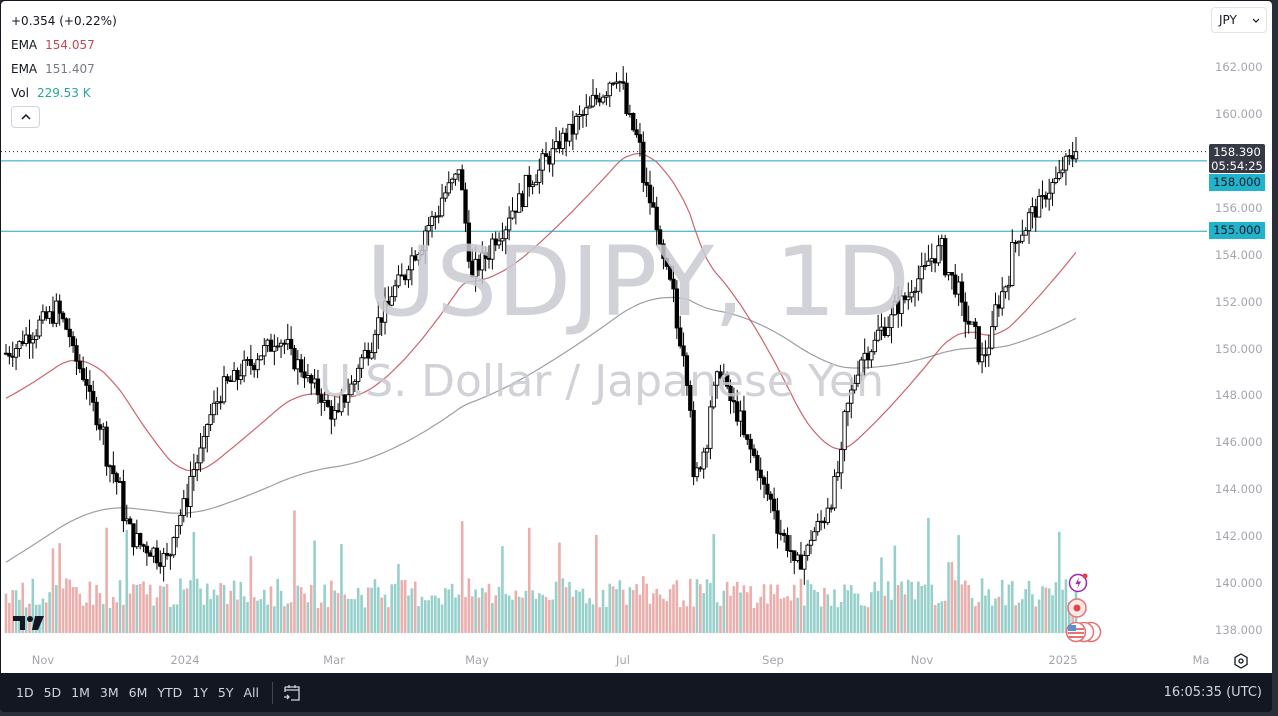 The image size is (1278, 716). What do you see at coordinates (1239, 254) in the screenshot?
I see `price-axis-label: 154.000` at bounding box center [1239, 254].